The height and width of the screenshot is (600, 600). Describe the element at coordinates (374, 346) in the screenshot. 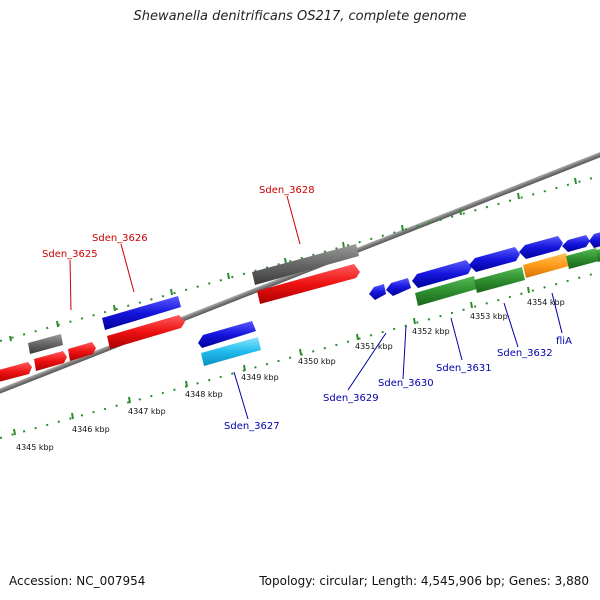

I see `kbp-tick-label: 4351 kbp` at that location.